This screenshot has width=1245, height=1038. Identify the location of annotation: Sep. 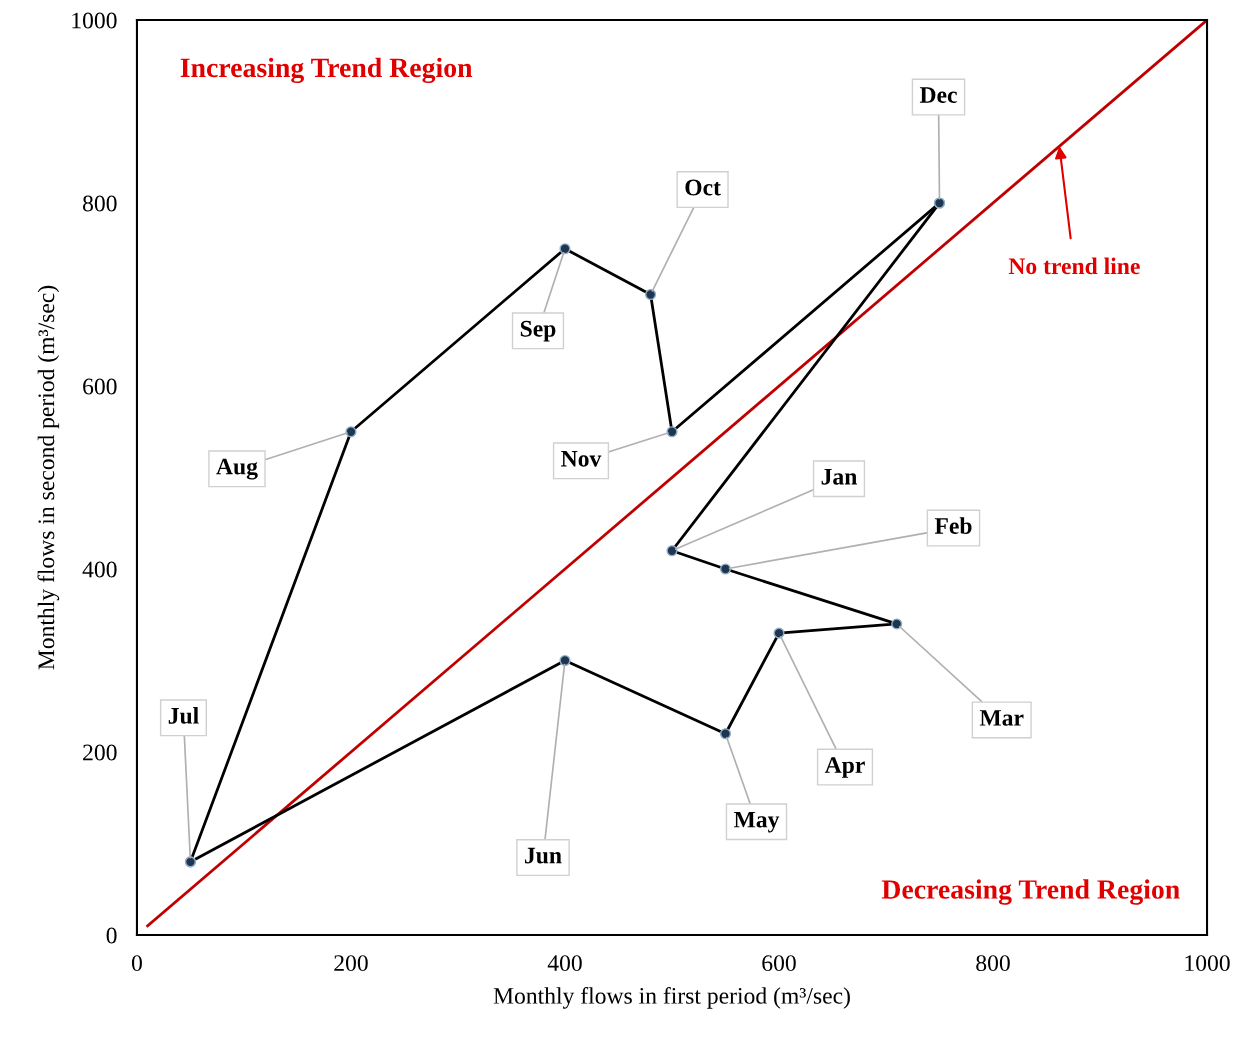
(538, 331).